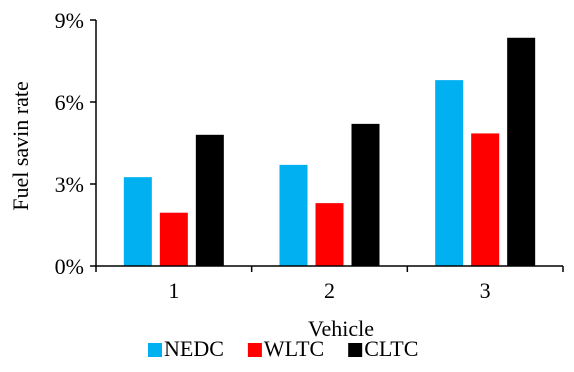 The height and width of the screenshot is (372, 574). What do you see at coordinates (69, 266) in the screenshot?
I see `y-tick-label: 0%` at bounding box center [69, 266].